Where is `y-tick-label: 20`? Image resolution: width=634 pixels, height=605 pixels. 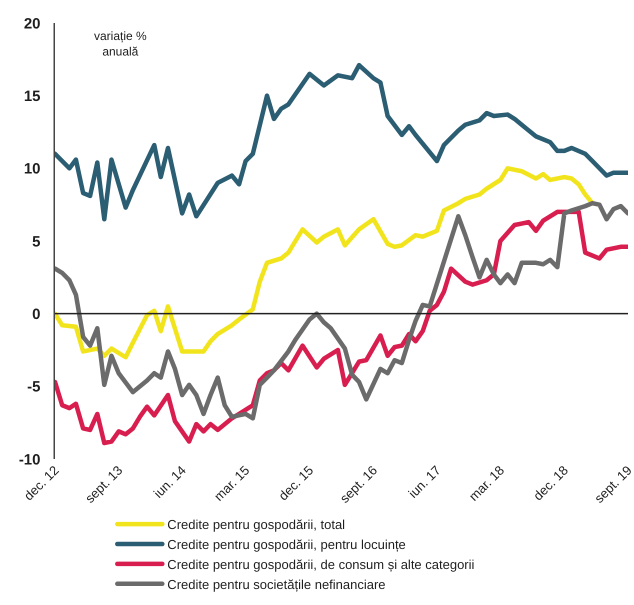
y-tick-label: 20 is located at coordinates (32, 23).